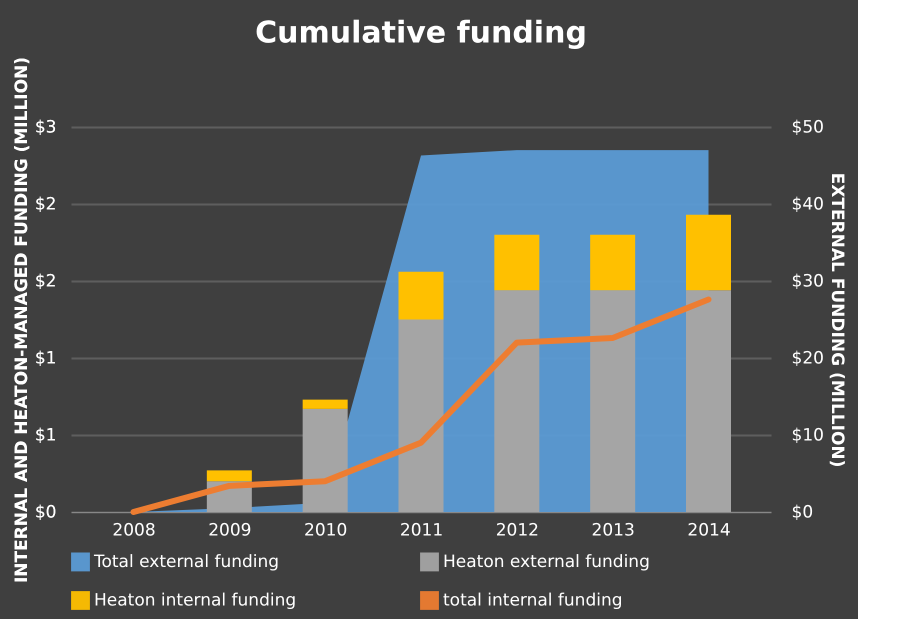  I want to click on y2-tick-label: $10, so click(808, 436).